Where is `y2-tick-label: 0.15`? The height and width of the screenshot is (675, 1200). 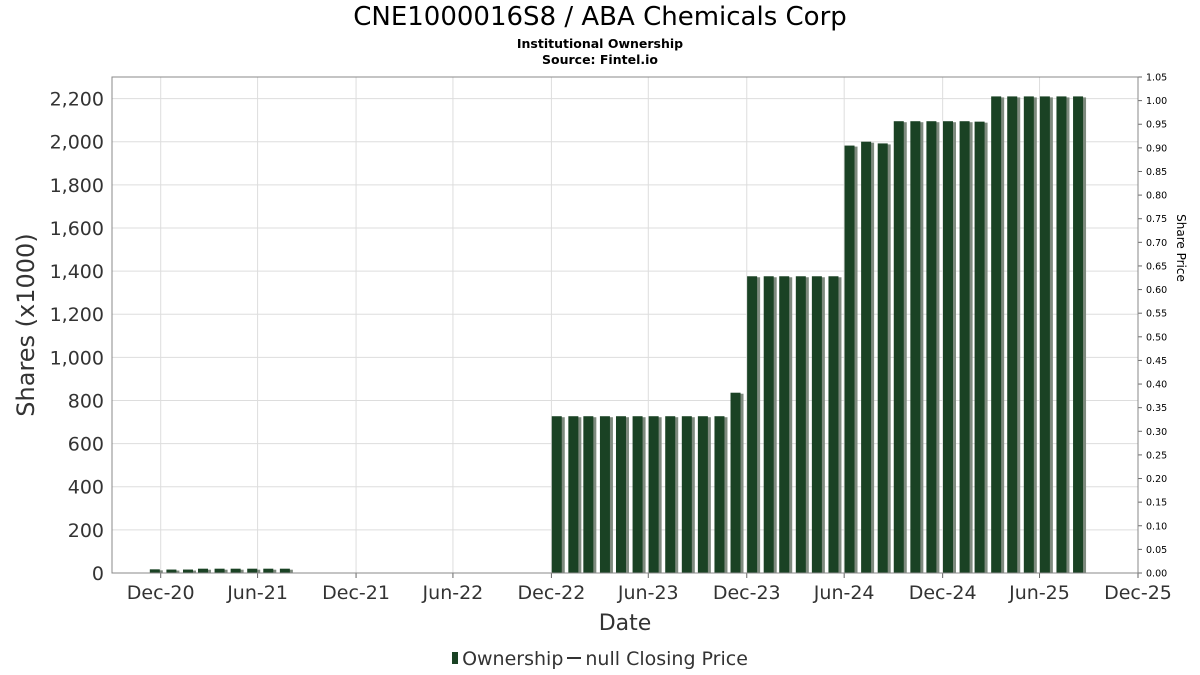
y2-tick-label: 0.15 is located at coordinates (1156, 503).